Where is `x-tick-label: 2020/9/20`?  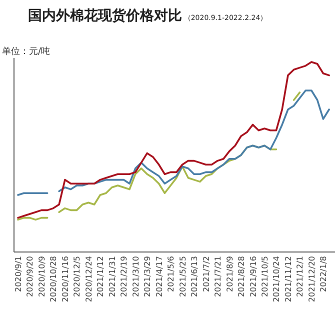
x-tick-label: 2020/9/20 is located at coordinates (30, 277).